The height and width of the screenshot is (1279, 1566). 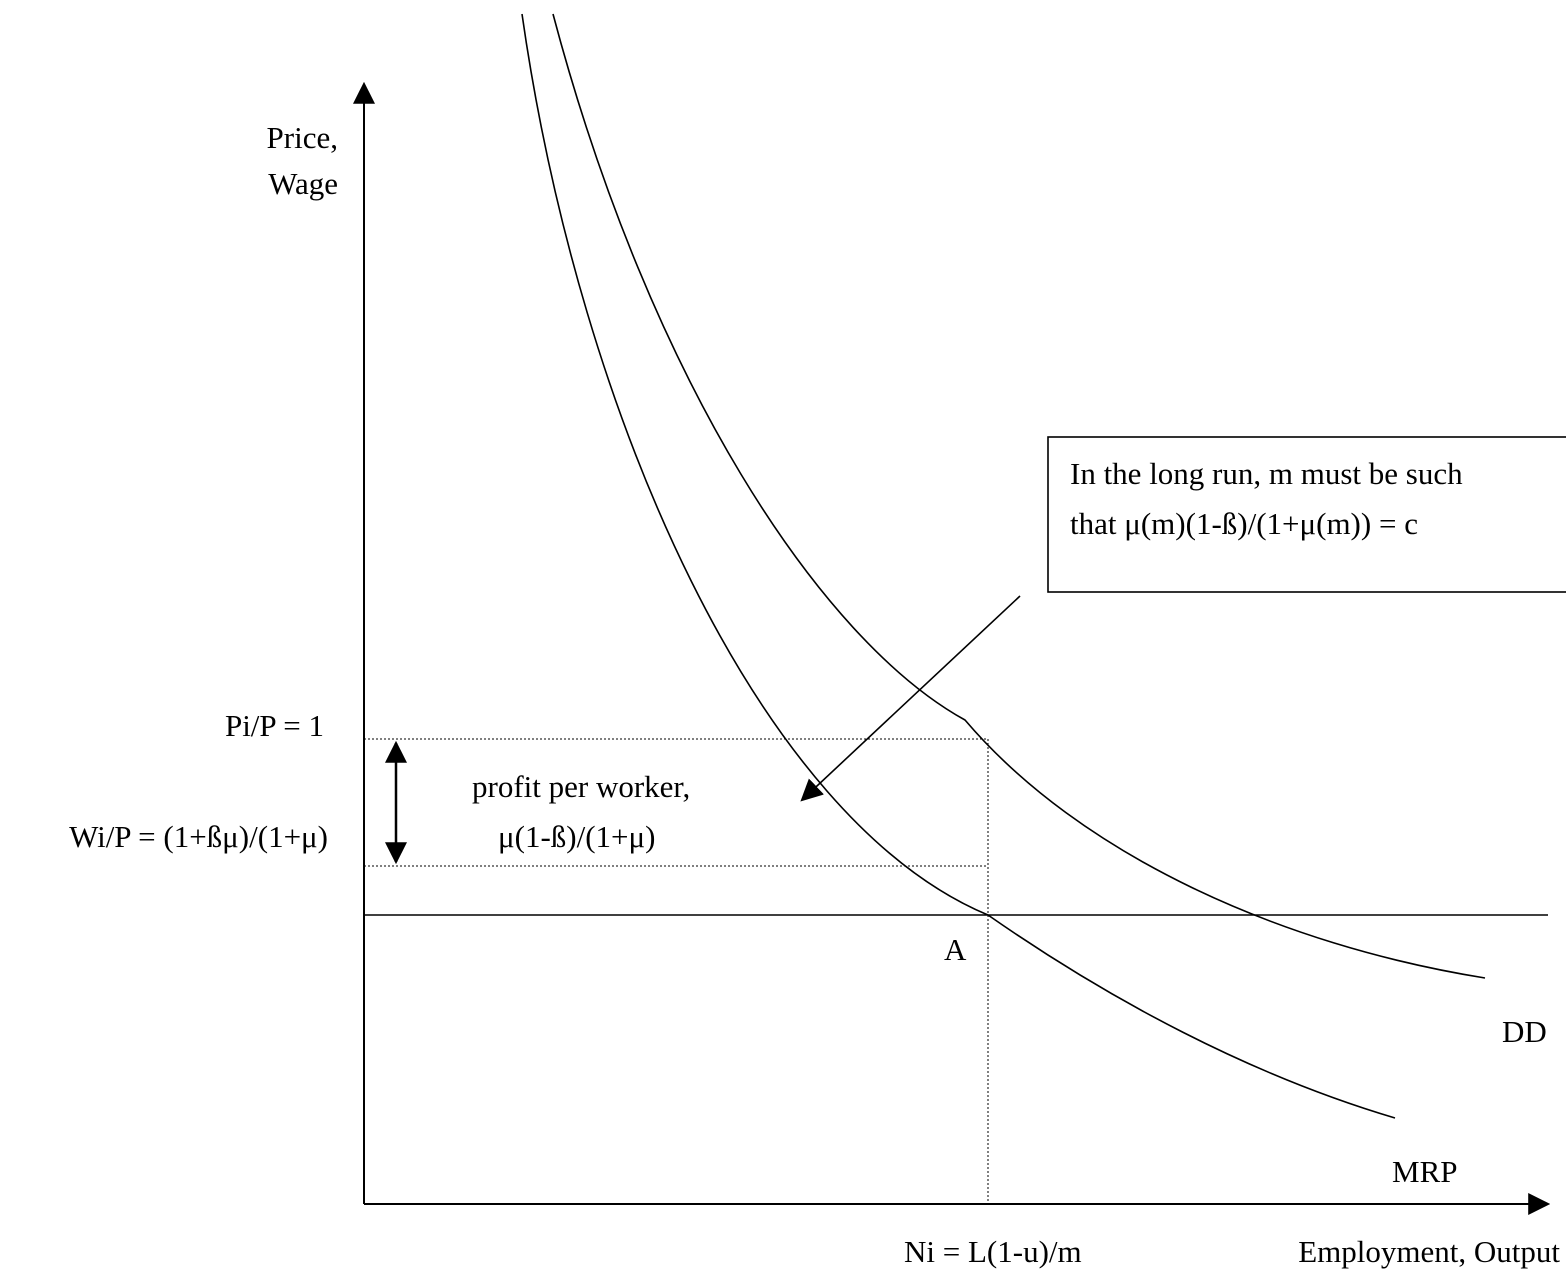 I want to click on y-axis-label-line-2: Wage, so click(x=303, y=183).